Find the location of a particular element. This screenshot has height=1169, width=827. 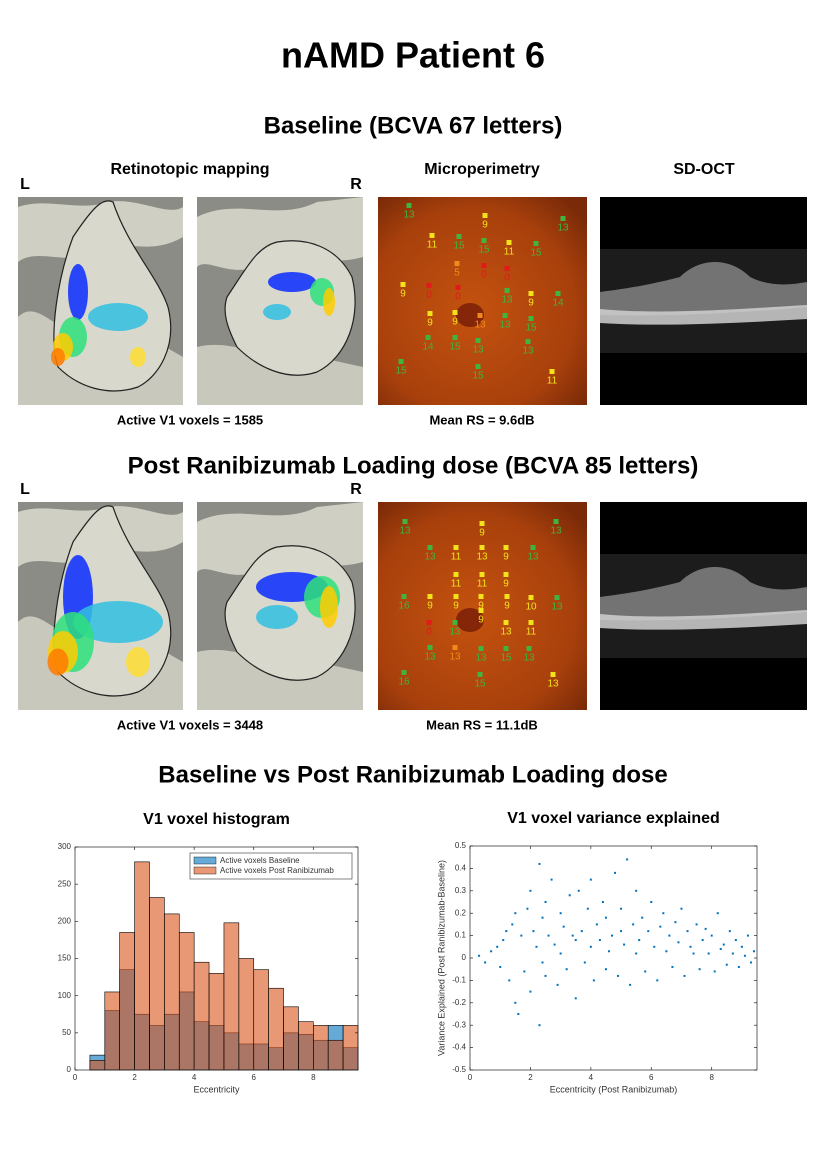

y-tick-label: -0.4 is located at coordinates (459, 1047).